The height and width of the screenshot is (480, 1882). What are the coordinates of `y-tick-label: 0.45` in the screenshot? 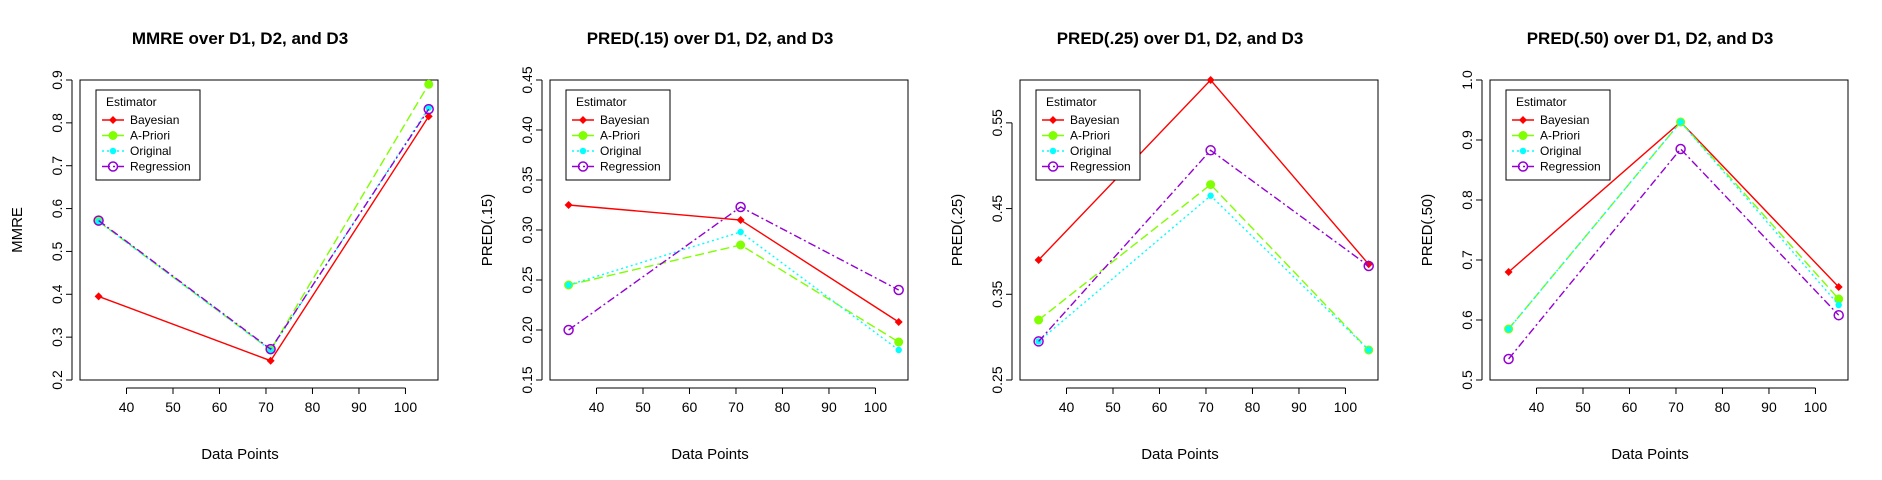 It's located at (527, 79).